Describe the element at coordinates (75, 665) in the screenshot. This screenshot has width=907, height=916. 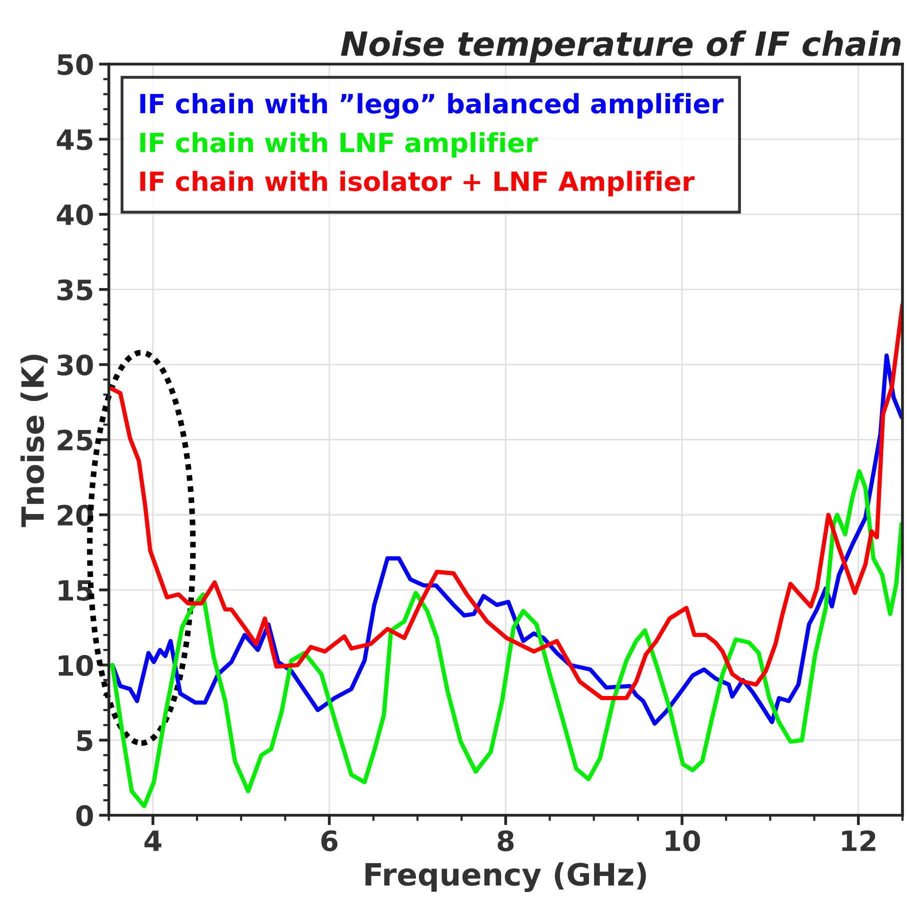
I see `y-tick-label: 10` at that location.